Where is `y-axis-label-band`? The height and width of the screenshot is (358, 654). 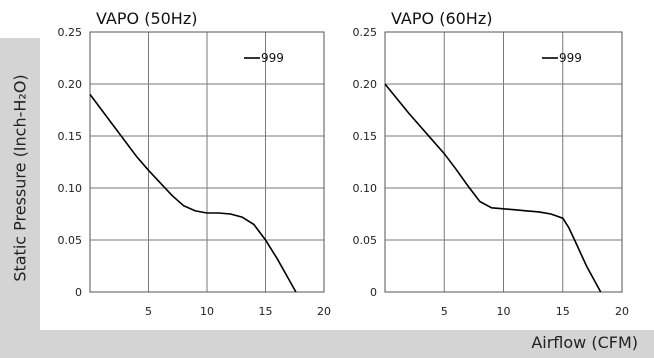 y-axis-label-band is located at coordinates (20, 198).